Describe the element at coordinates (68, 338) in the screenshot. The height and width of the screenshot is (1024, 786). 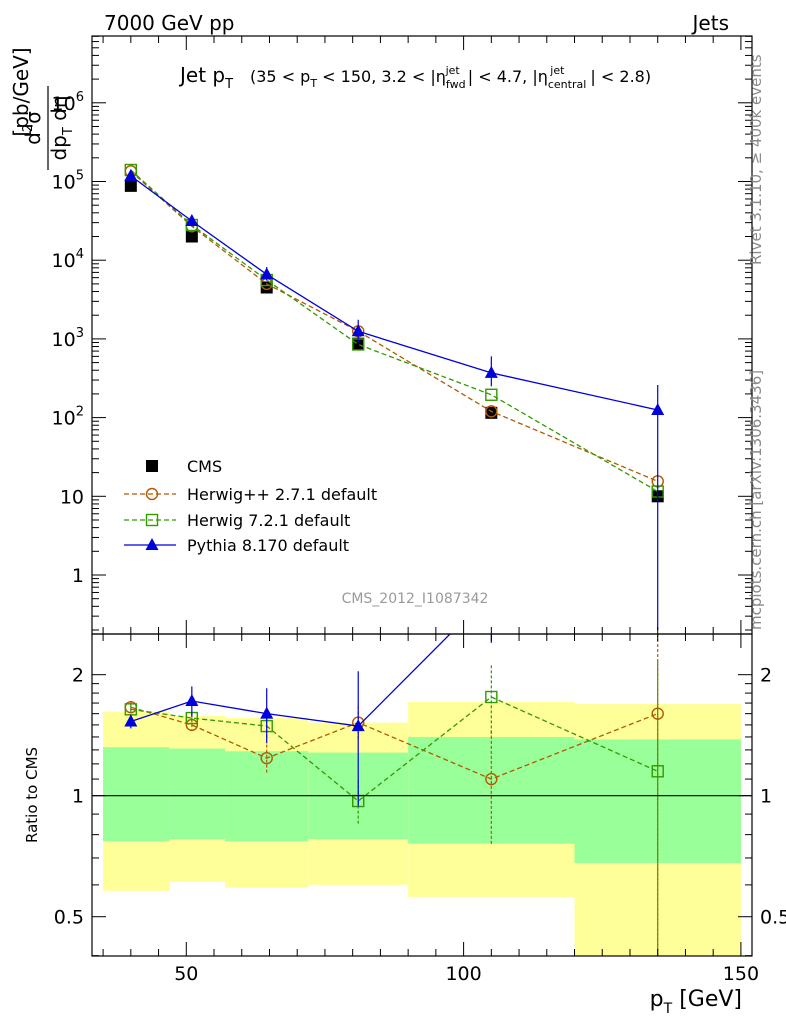
I see `main-y-tick-label: 10³` at that location.